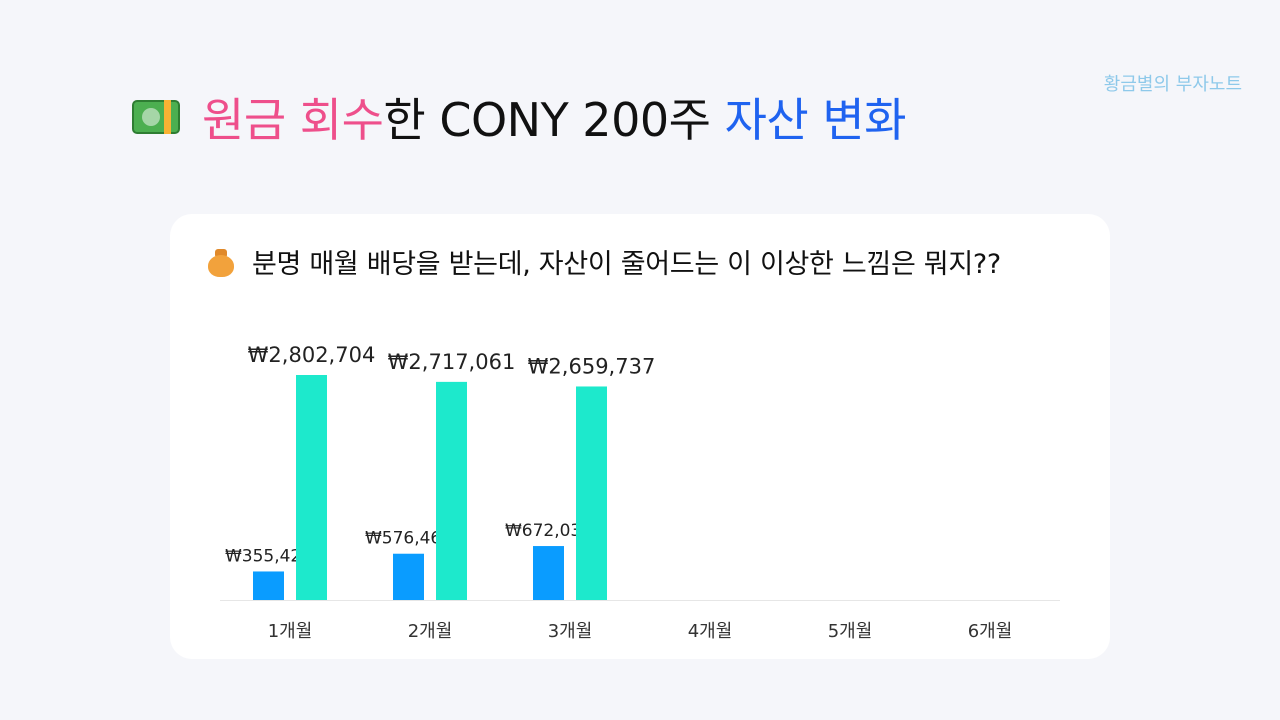 The width and height of the screenshot is (1280, 720). Describe the element at coordinates (268, 556) in the screenshot. I see `data-label-series-1-1: ₩355,423` at that location.